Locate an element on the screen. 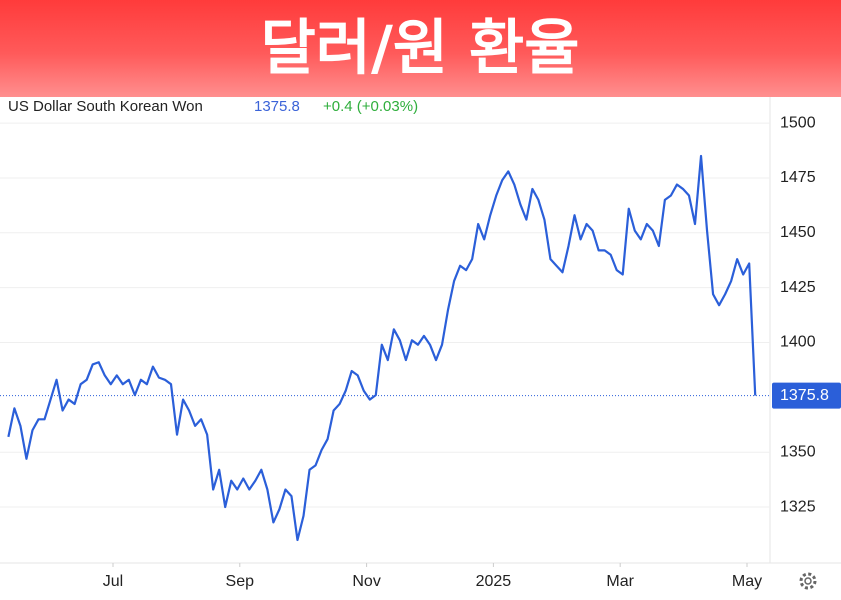 This screenshot has height=600, width=841. last-value-label: 1375.8 is located at coordinates (804, 395).